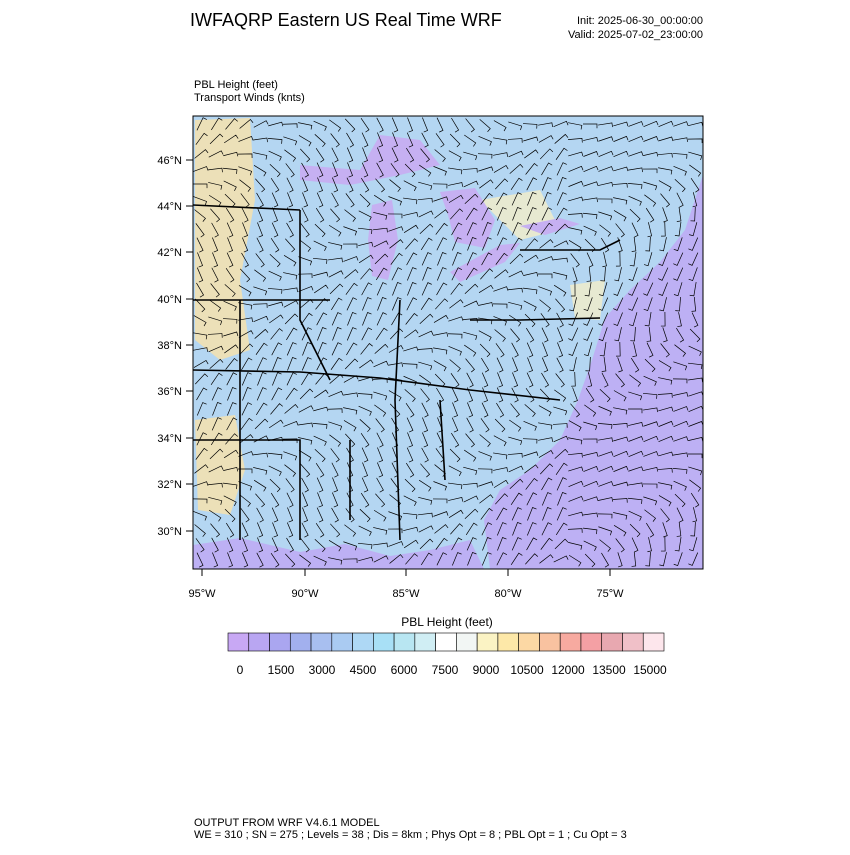 This screenshot has height=855, width=850. Describe the element at coordinates (169, 346) in the screenshot. I see `lat-label: 38°N` at that location.